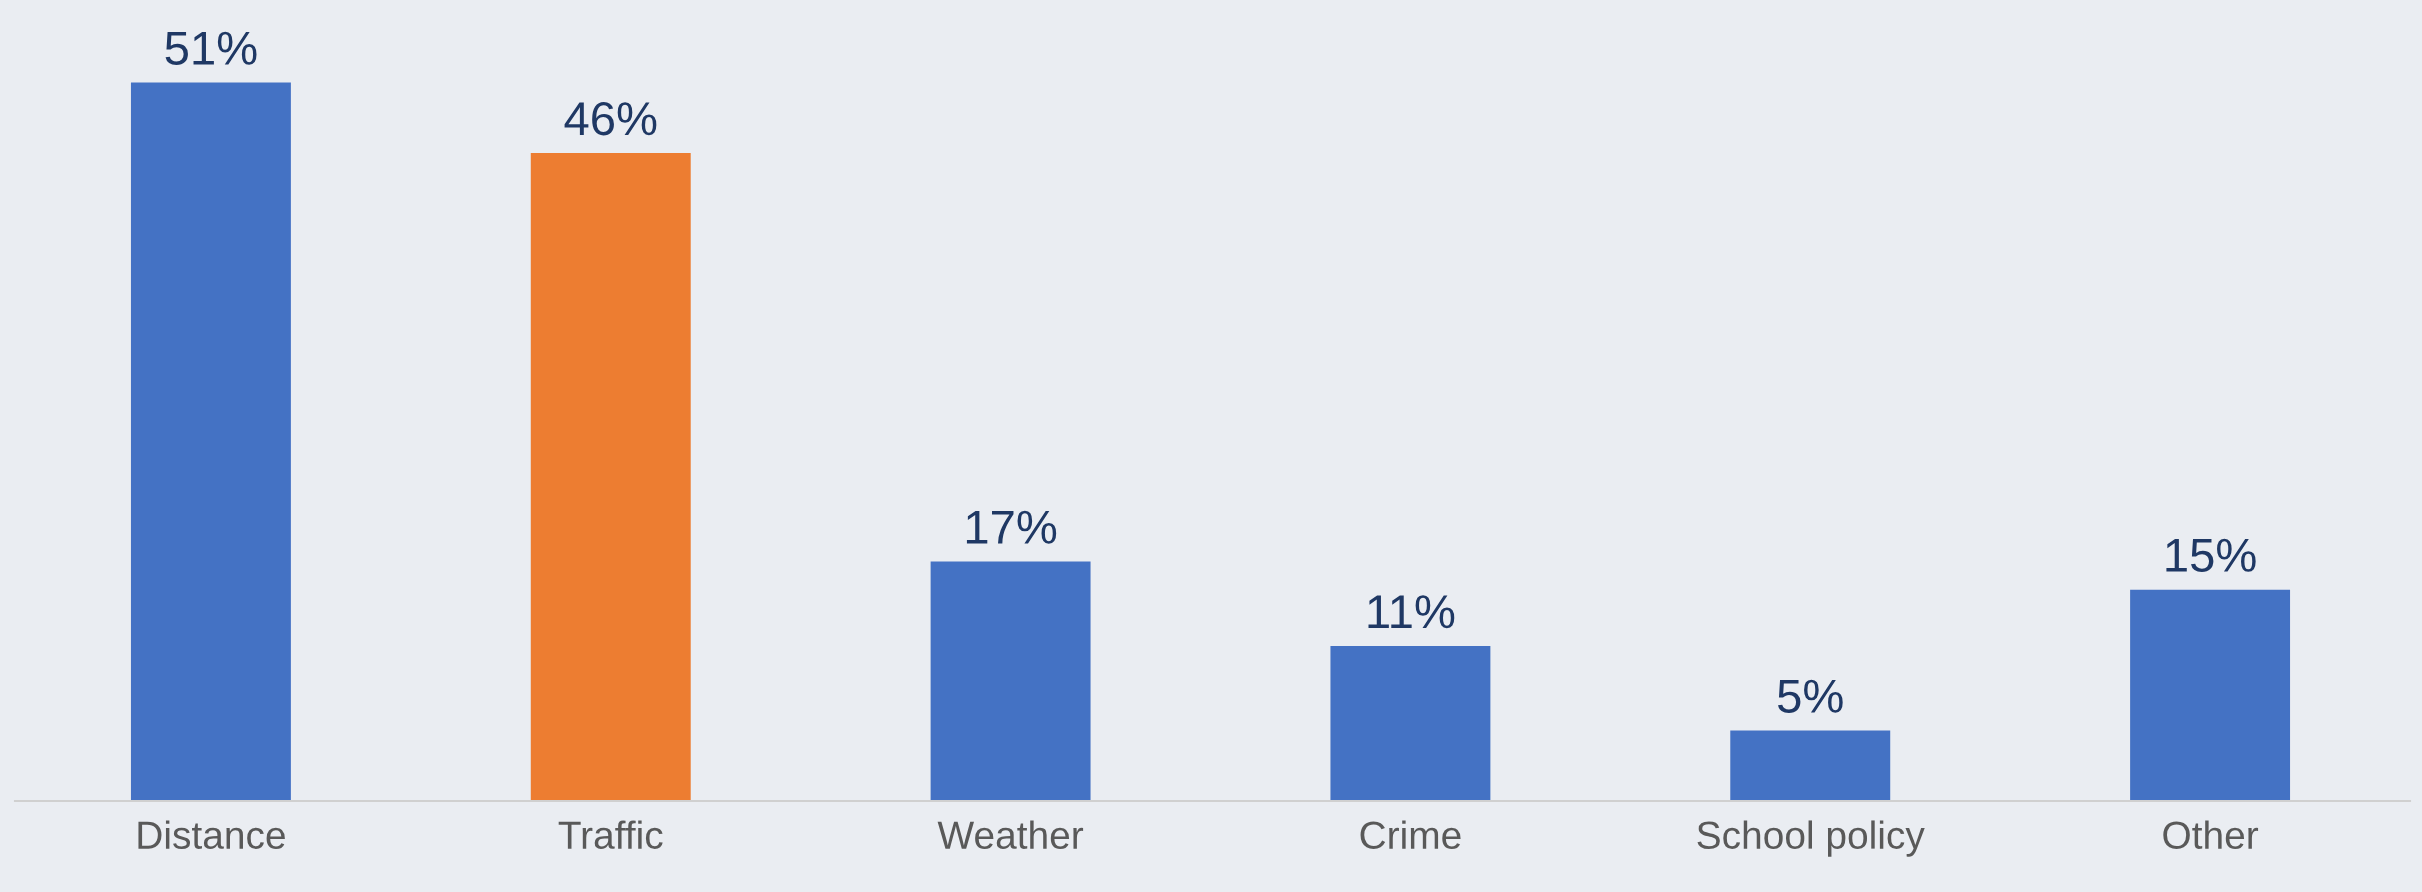 The height and width of the screenshot is (892, 2422). What do you see at coordinates (1811, 838) in the screenshot?
I see `x-tick-label: School policy` at bounding box center [1811, 838].